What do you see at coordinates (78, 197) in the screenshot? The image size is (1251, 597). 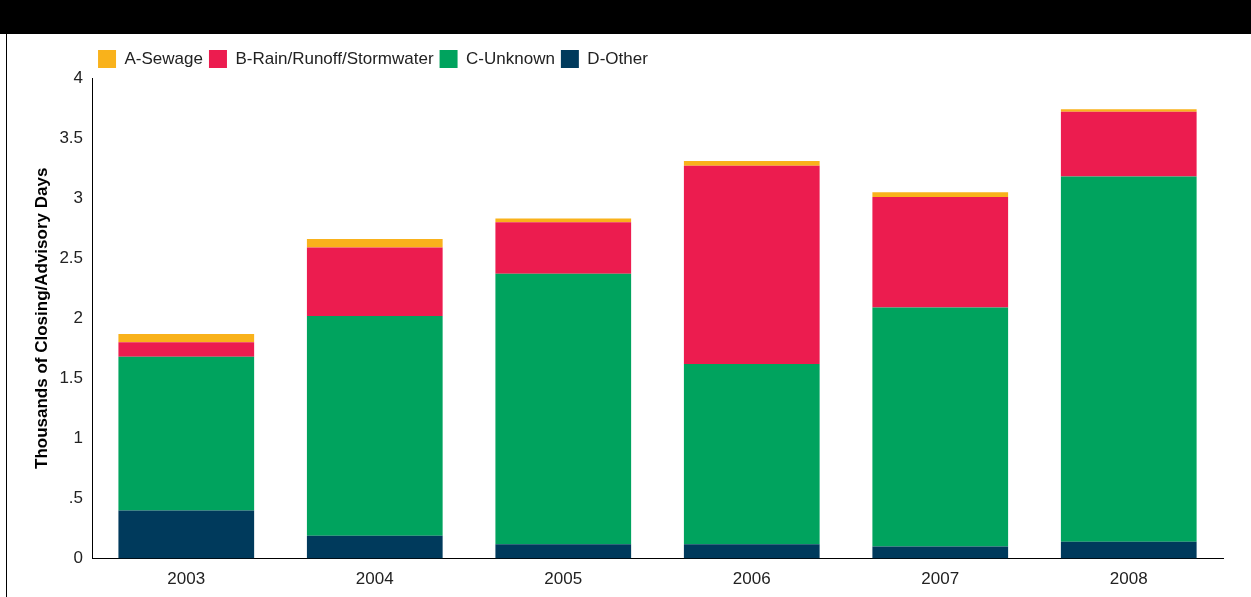 I see `y-tick-label: 3` at bounding box center [78, 197].